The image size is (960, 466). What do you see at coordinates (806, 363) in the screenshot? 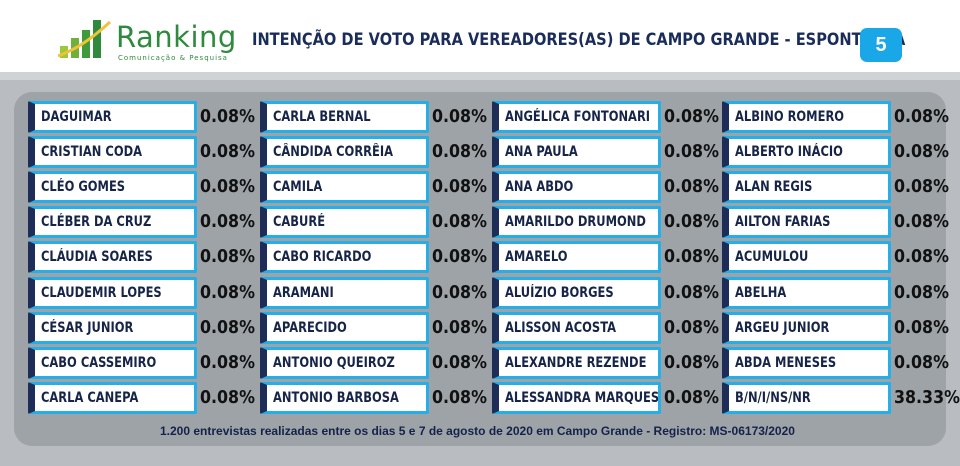
I see `candidate-name-box: ABDA MENESES` at bounding box center [806, 363].